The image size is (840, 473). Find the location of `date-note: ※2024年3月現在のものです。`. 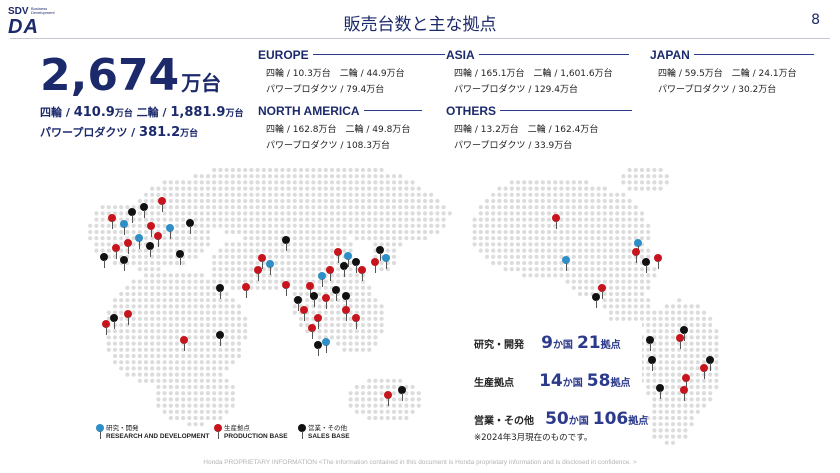

date-note: ※2024年3月現在のものです。 is located at coordinates (533, 438).